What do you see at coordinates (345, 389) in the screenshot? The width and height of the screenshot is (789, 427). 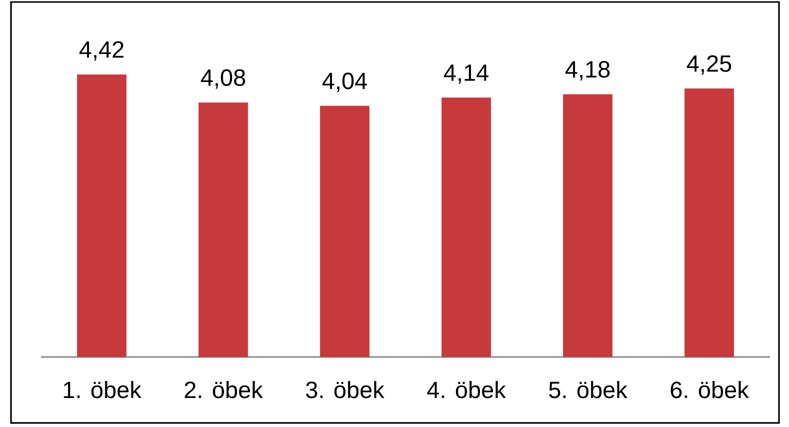 I see `x-tick-label: 3. öbek` at bounding box center [345, 389].